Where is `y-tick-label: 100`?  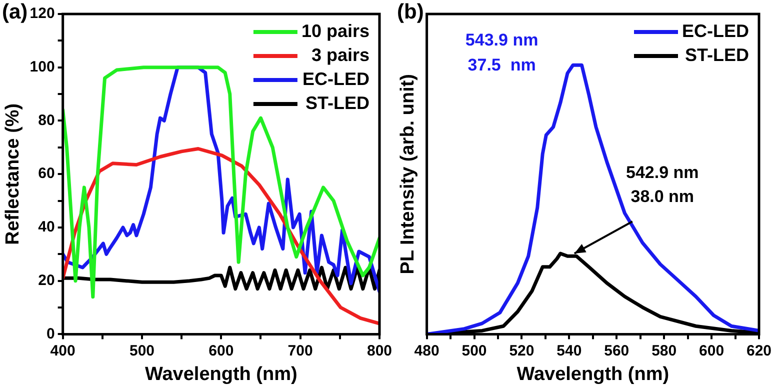
y-tick-label: 100 is located at coordinates (42, 67).